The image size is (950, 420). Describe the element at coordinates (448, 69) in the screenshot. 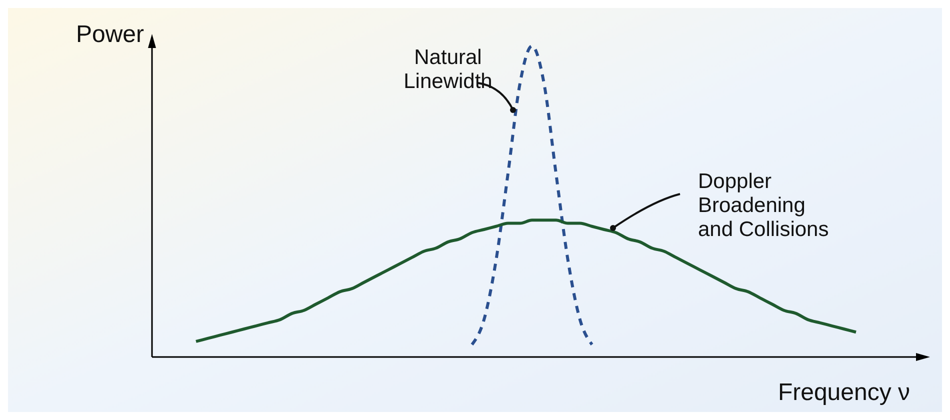

I see `series-label: Natural Linewidth` at that location.